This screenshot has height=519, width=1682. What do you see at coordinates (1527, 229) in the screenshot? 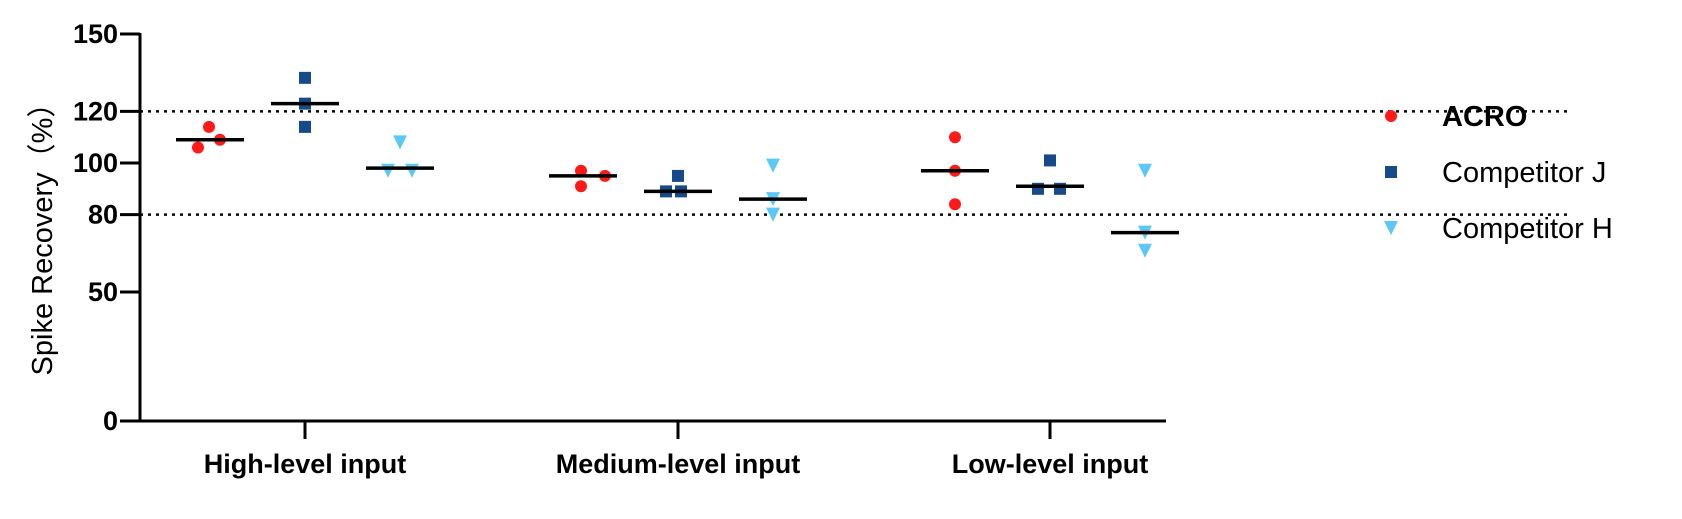
I see `legend-label: Competitor H` at bounding box center [1527, 229].